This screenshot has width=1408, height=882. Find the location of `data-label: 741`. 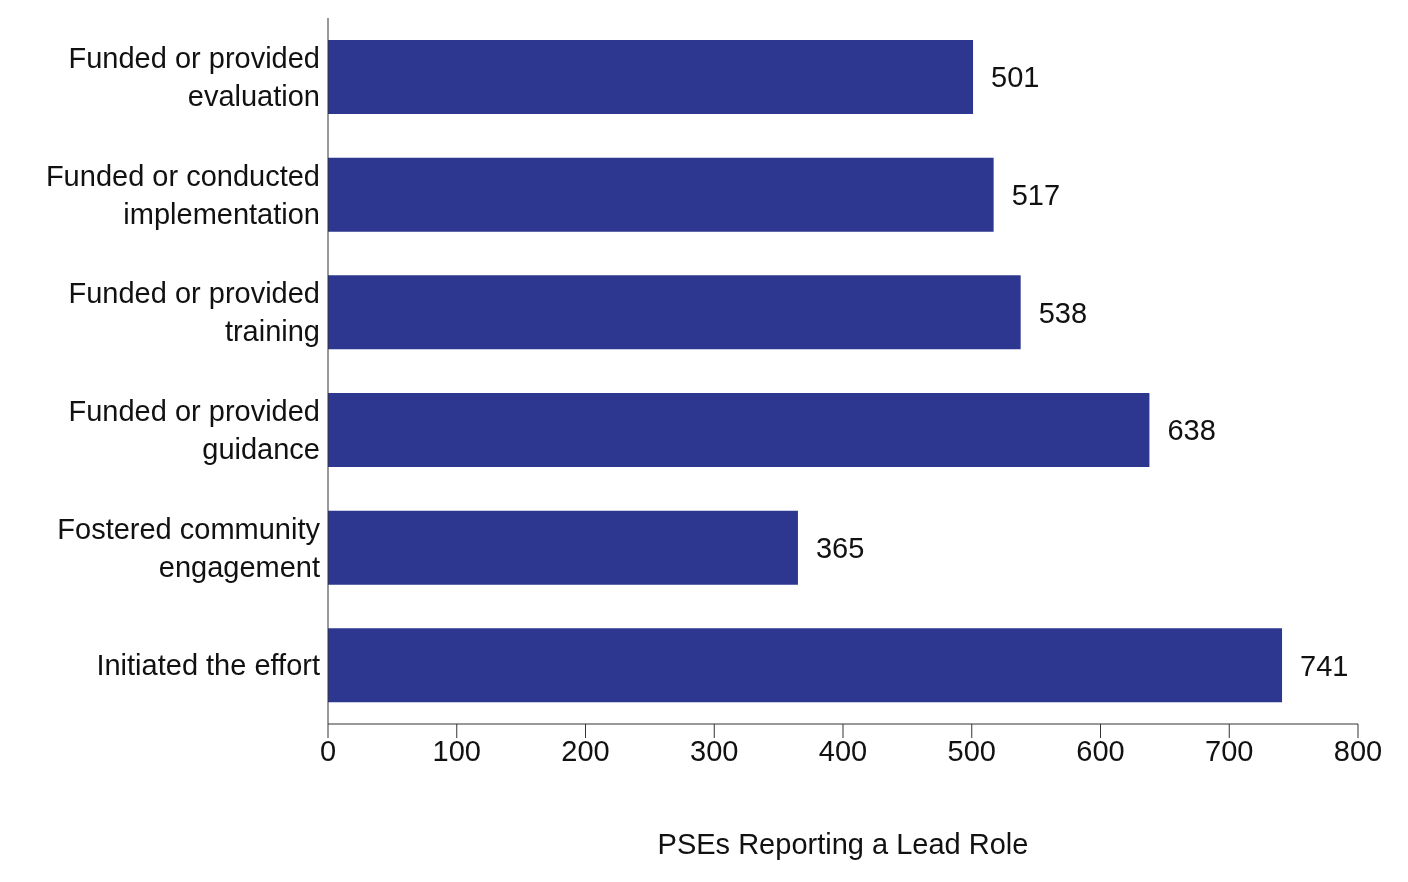

data-label: 741 is located at coordinates (1324, 665).